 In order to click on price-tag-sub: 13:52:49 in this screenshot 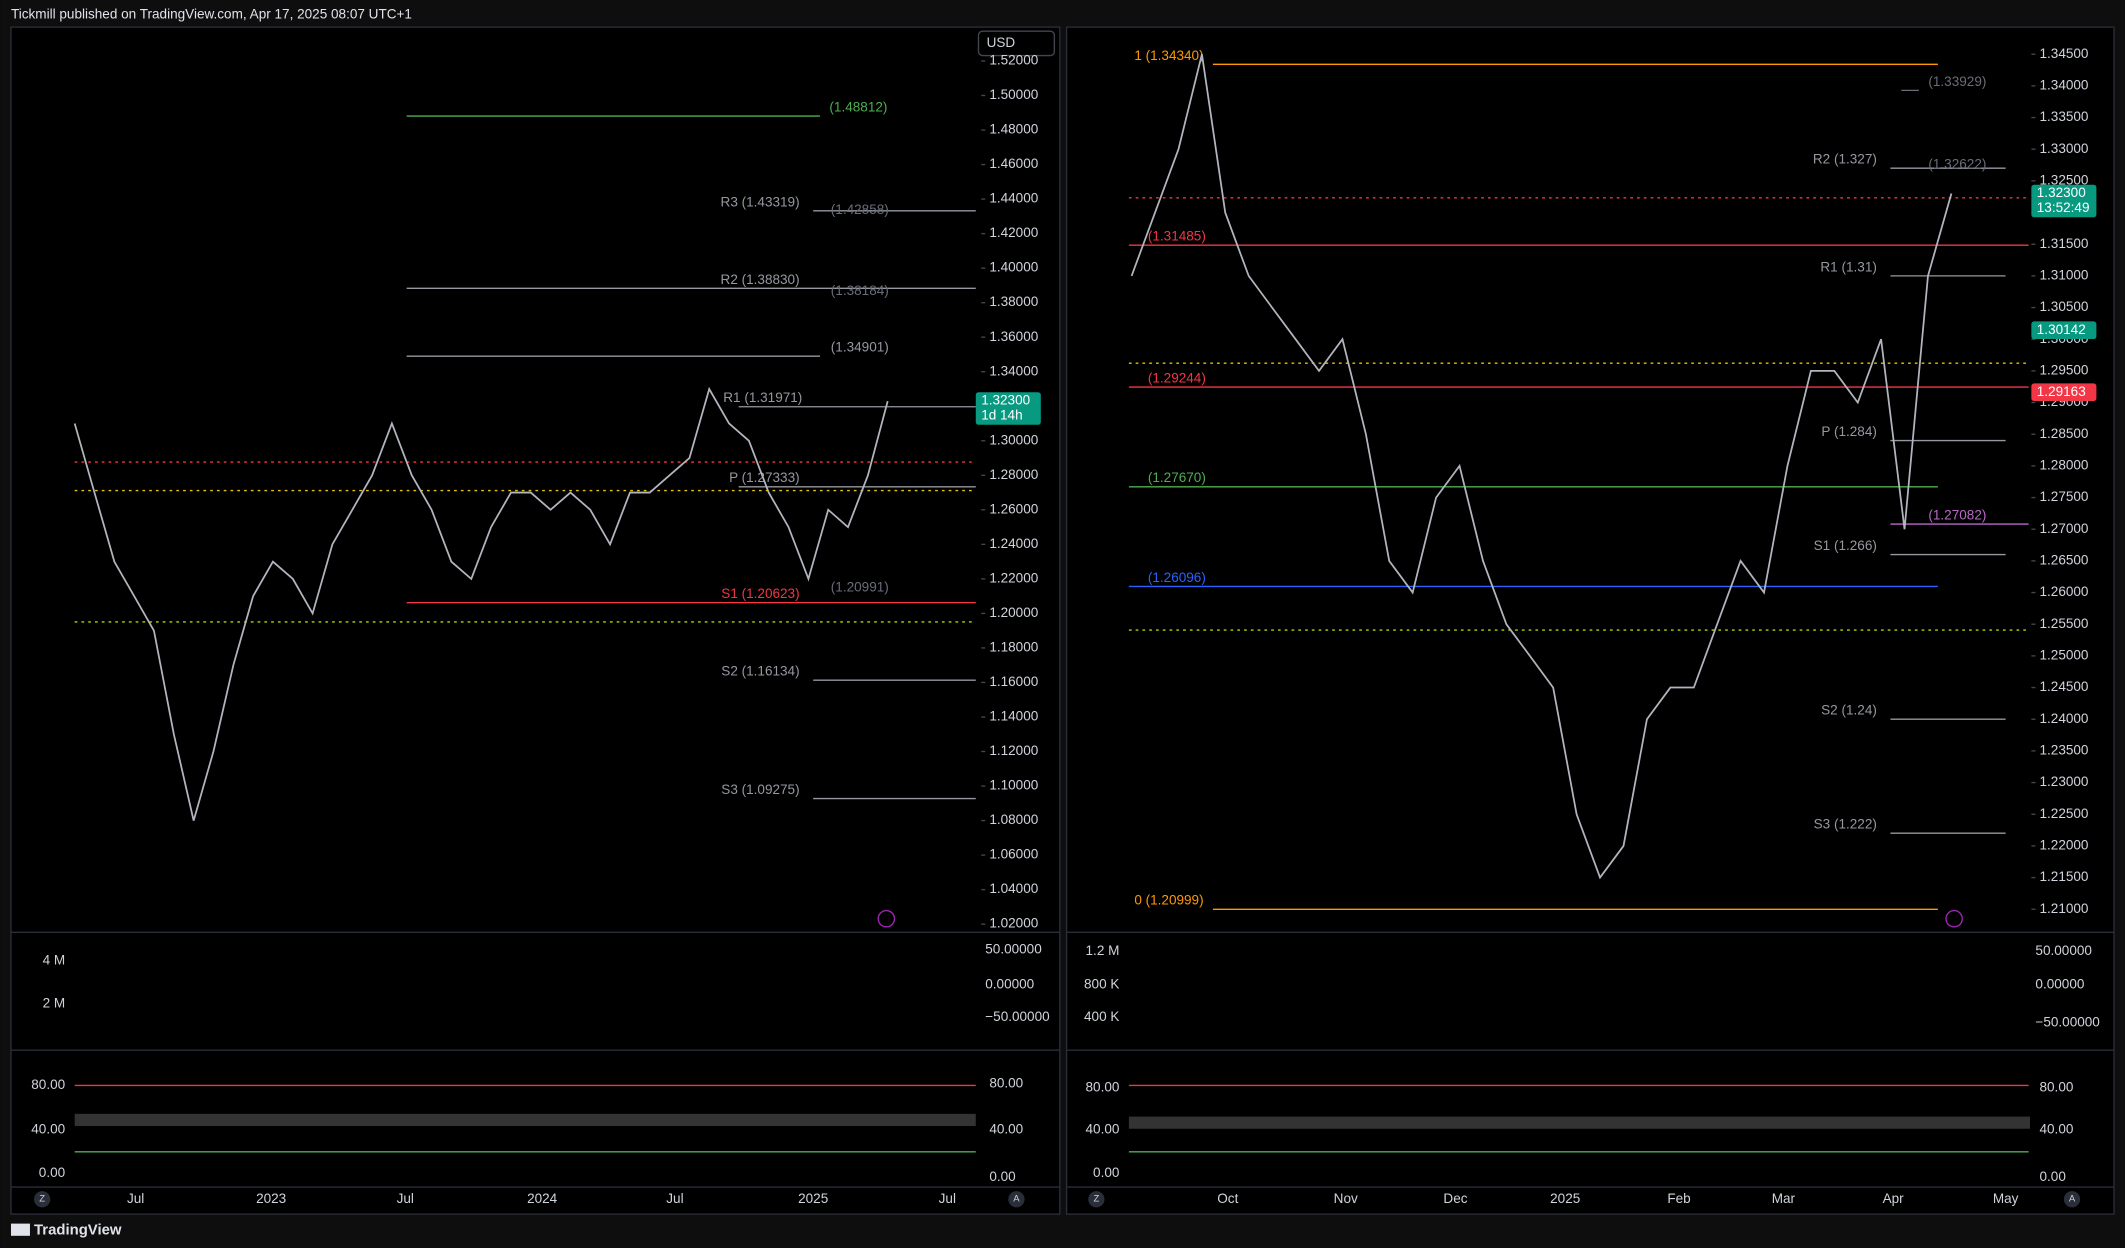, I will do `click(2063, 207)`.